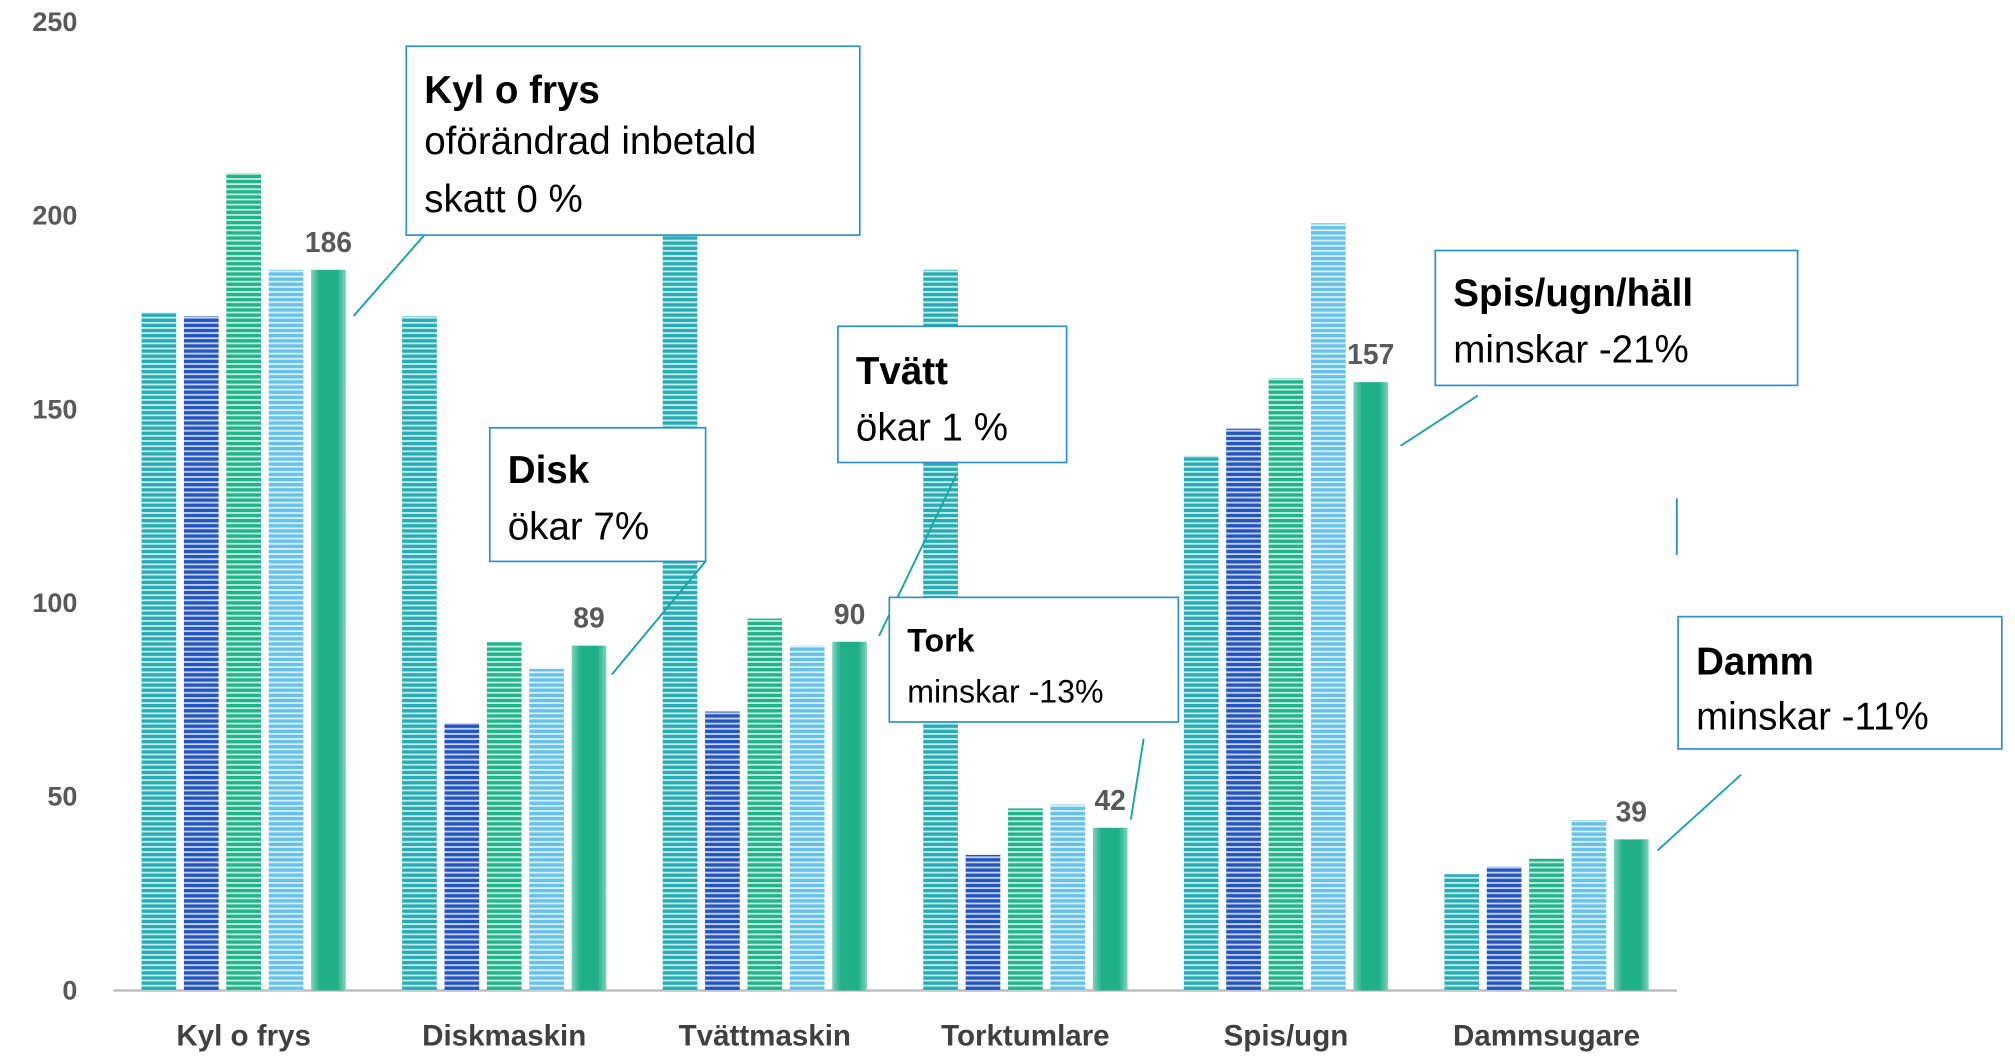  I want to click on annotation-text: minskar -11%, so click(1812, 717).